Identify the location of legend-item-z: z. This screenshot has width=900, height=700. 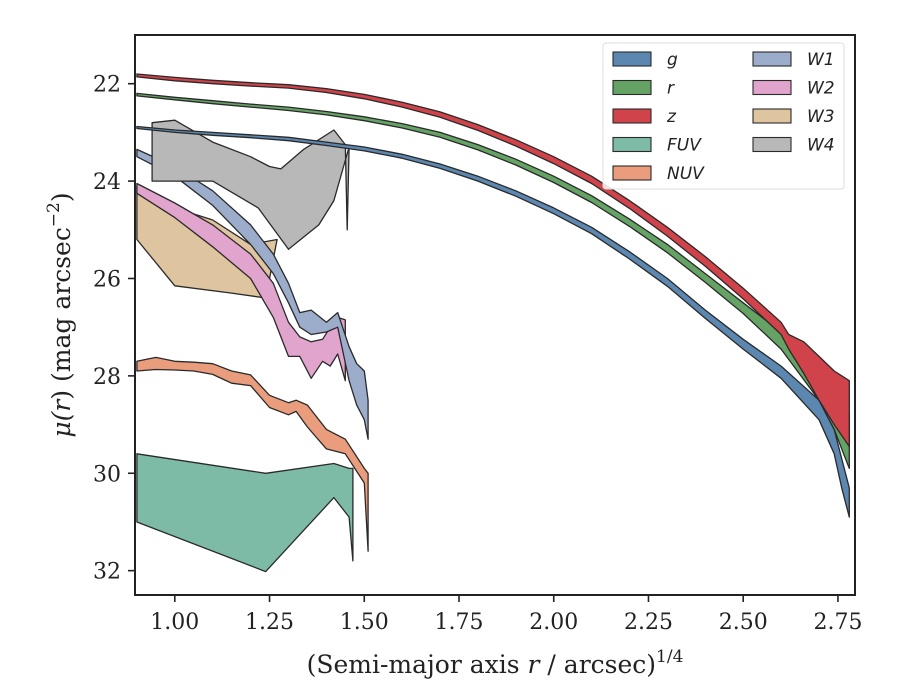
(644, 117).